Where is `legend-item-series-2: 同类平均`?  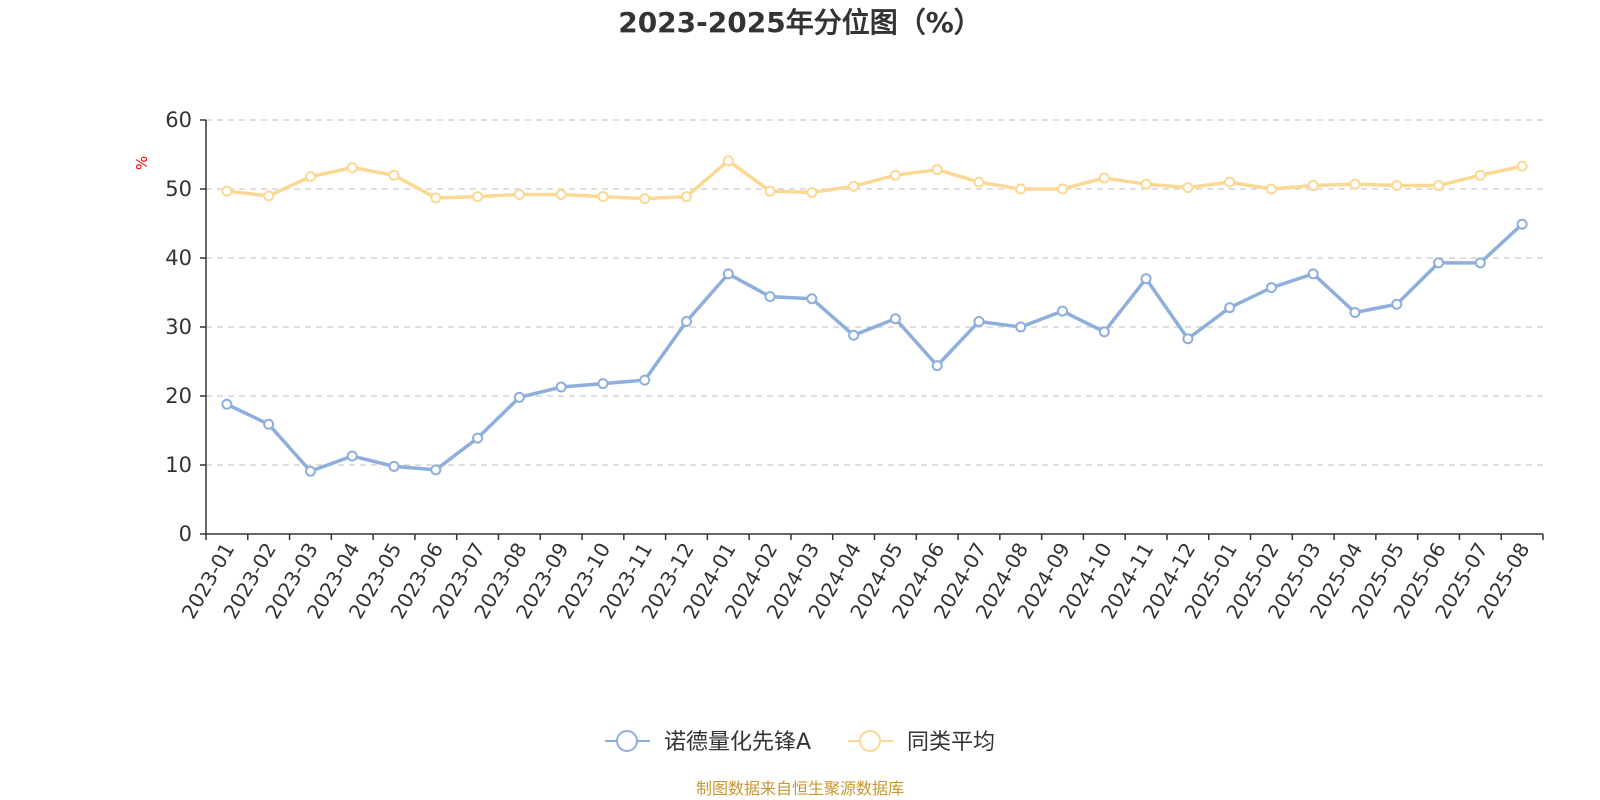
legend-item-series-2: 同类平均 is located at coordinates (921, 742).